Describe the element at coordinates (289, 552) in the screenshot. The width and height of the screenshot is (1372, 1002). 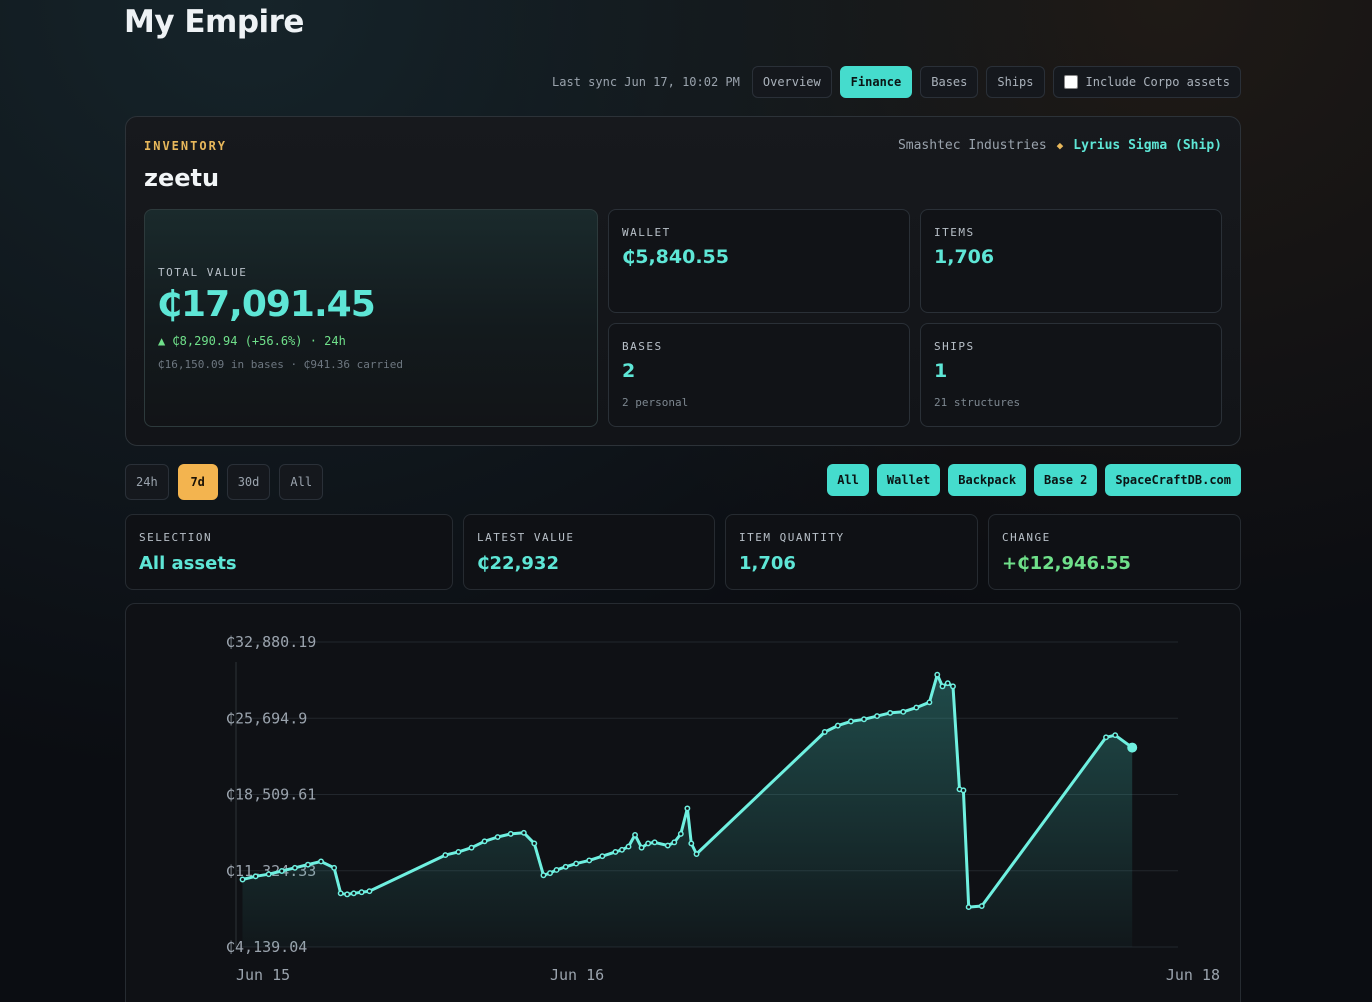
I see `stat-selection: SELECTION All assets` at that location.